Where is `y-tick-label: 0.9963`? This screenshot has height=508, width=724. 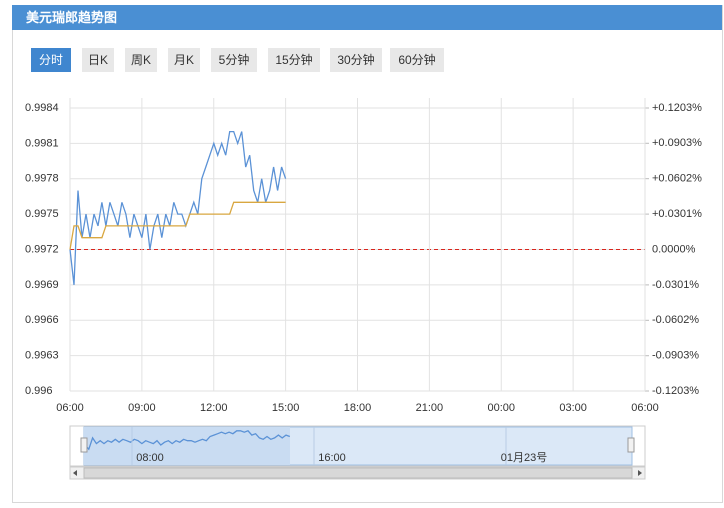 y-tick-label: 0.9963 is located at coordinates (42, 356).